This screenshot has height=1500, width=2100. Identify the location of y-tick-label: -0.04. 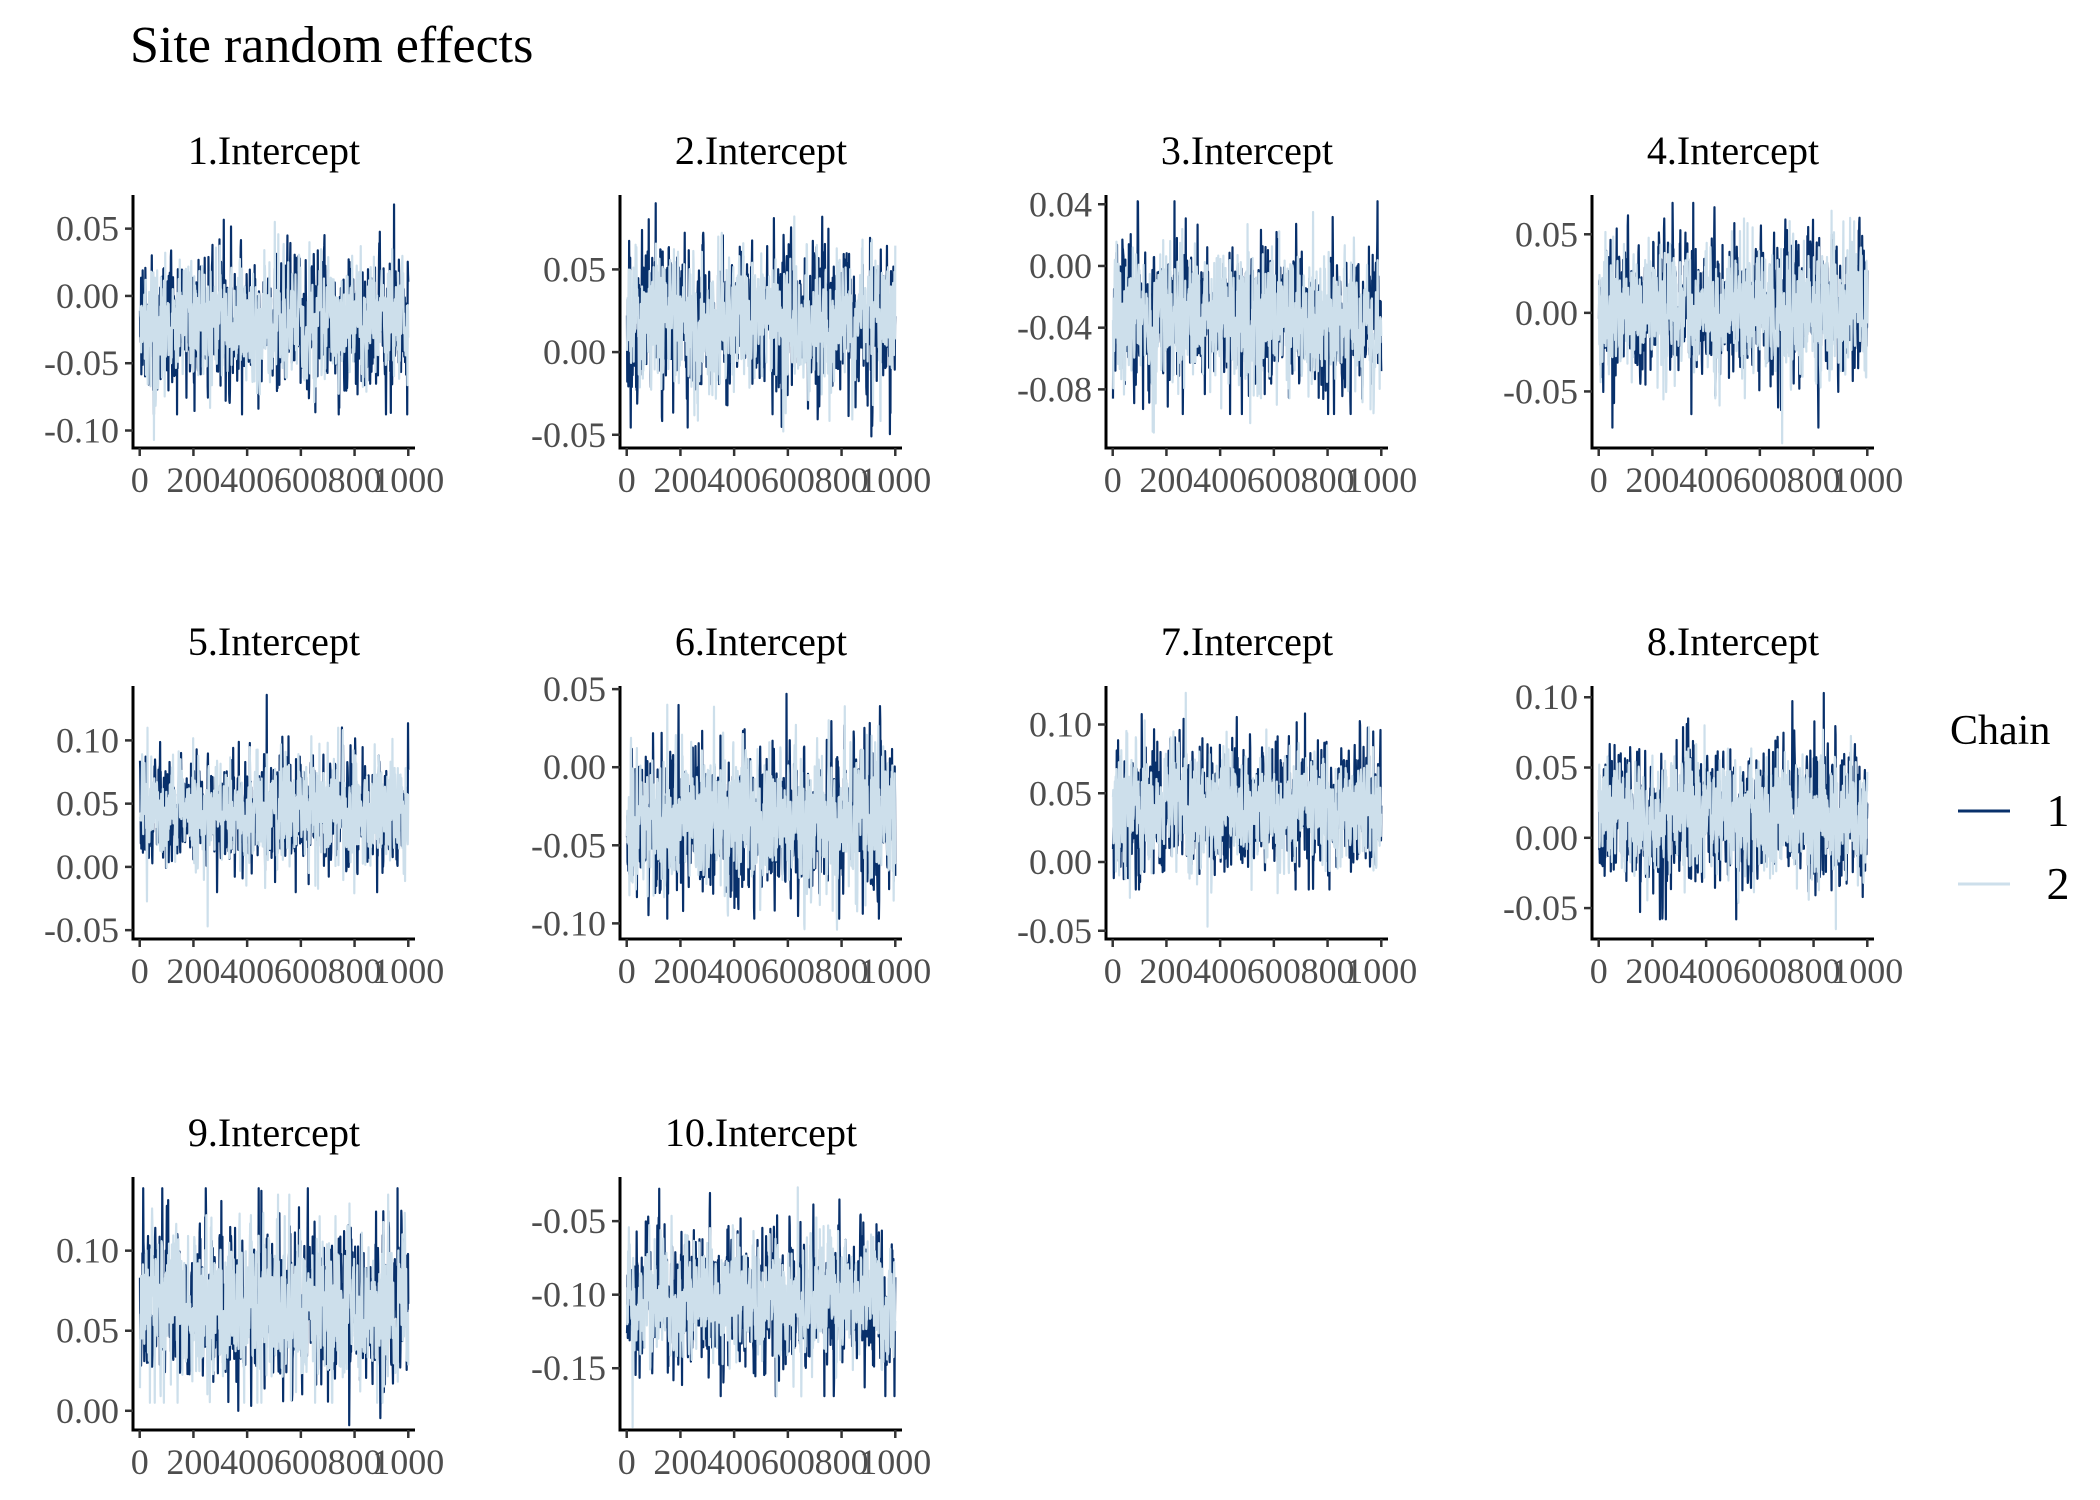
(1054, 328).